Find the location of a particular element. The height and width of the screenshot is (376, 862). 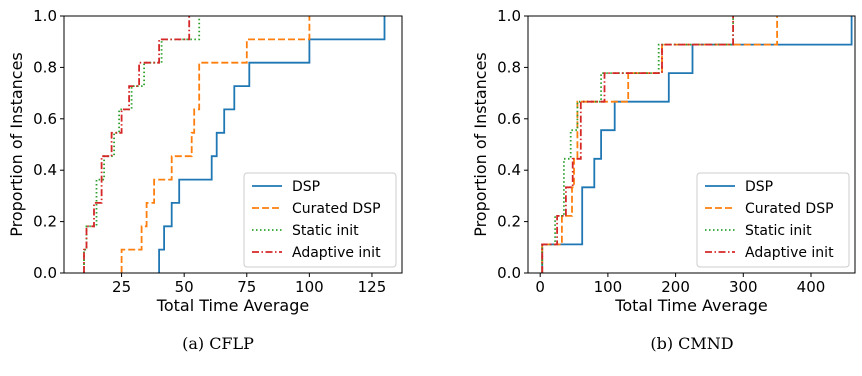

panel-caption: (b) CMND is located at coordinates (691, 343).